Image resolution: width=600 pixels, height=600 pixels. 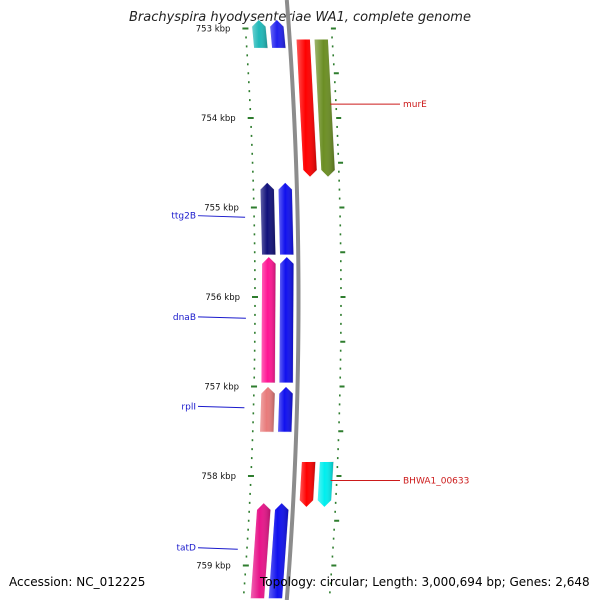 I want to click on feature-layer, so click(x=293, y=309).